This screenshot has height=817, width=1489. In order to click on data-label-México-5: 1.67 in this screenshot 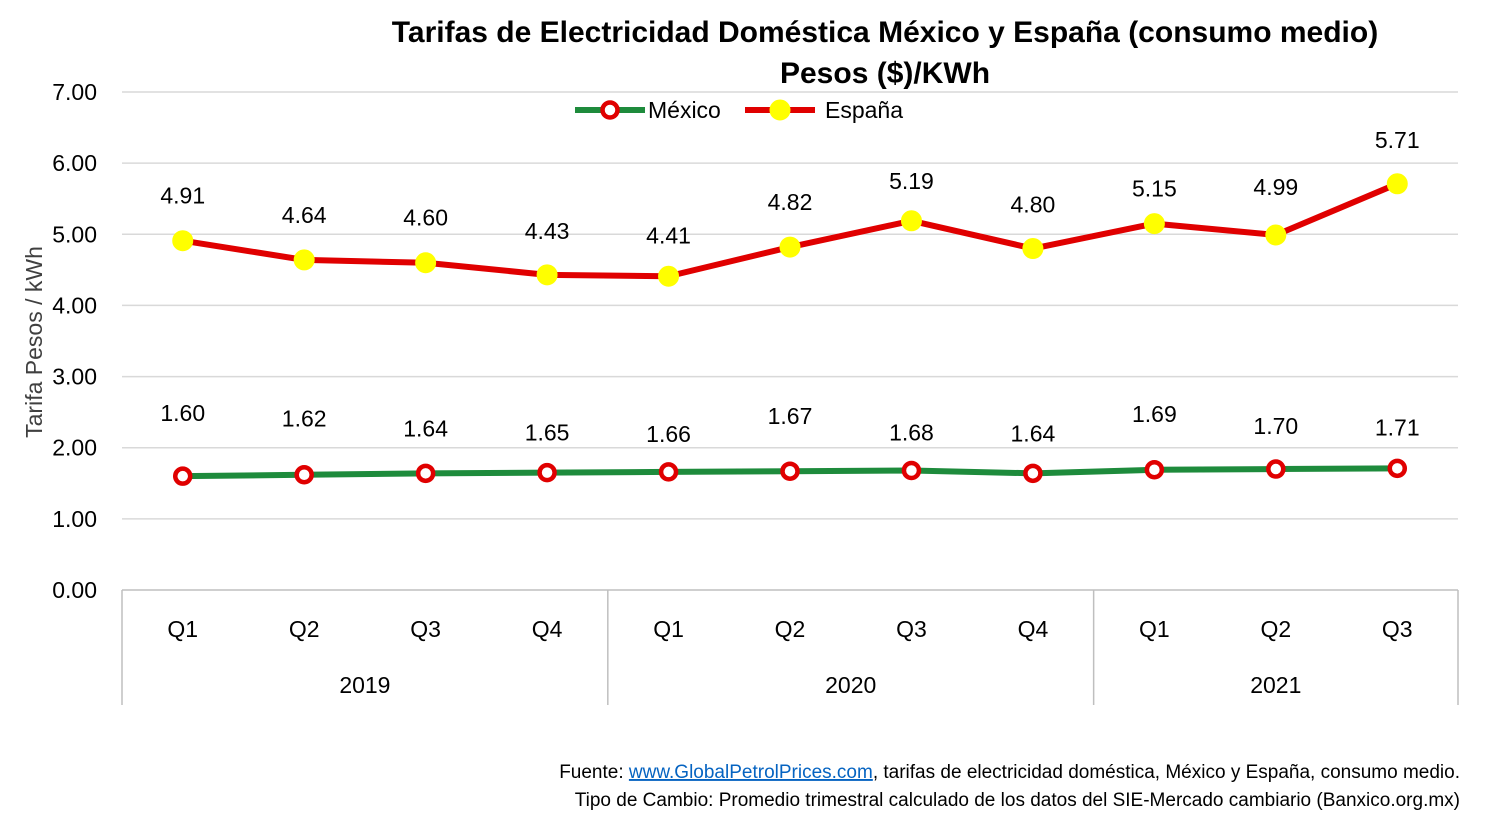, I will do `click(790, 416)`.